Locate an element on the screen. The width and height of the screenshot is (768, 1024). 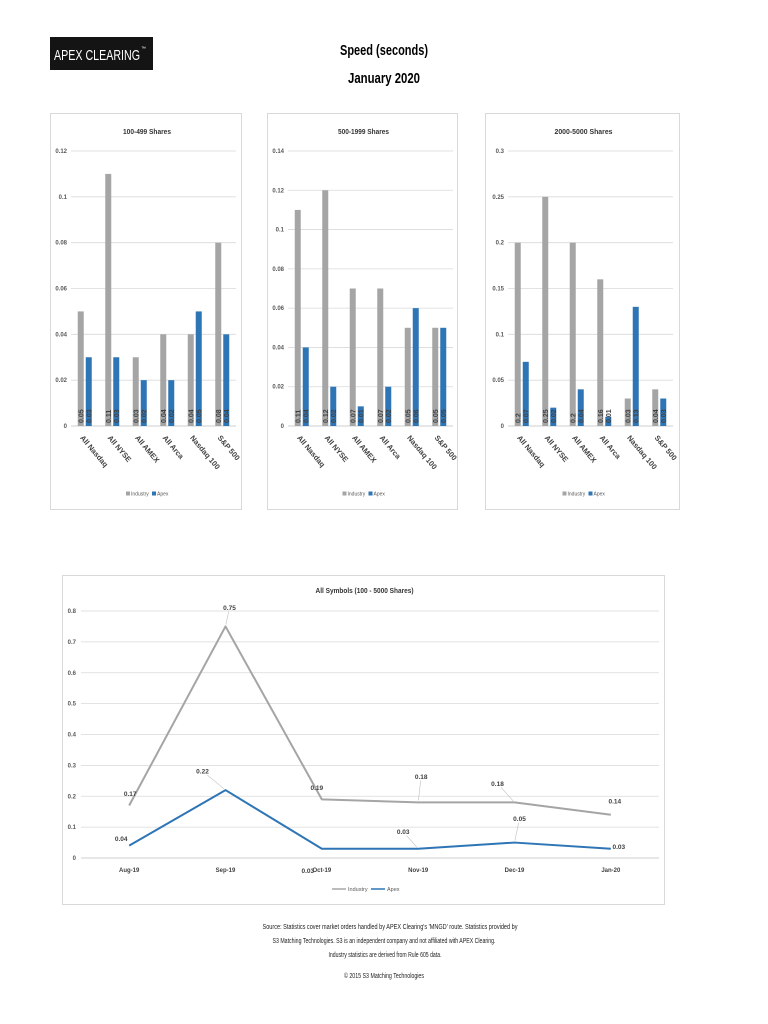
y-tick-label: 0.04 is located at coordinates (61, 335).